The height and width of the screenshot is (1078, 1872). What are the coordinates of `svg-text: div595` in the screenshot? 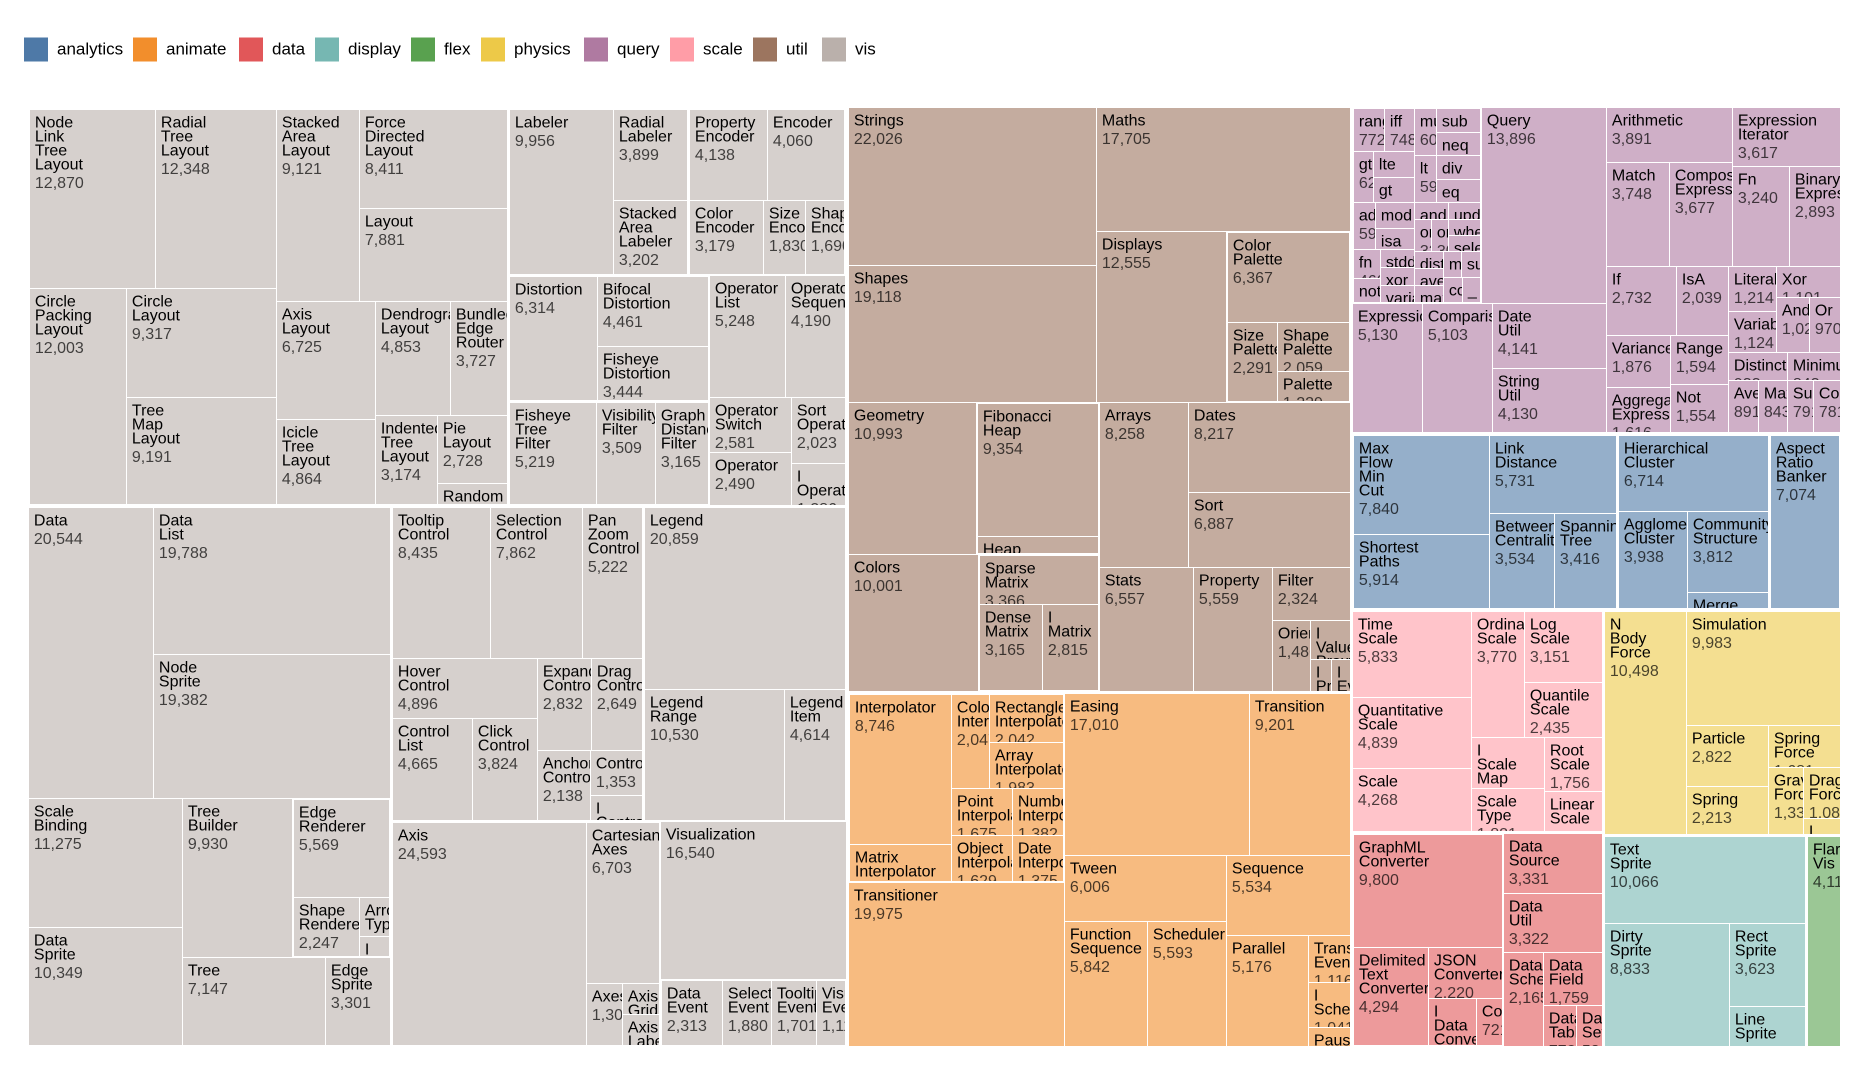 It's located at (1455, 178).